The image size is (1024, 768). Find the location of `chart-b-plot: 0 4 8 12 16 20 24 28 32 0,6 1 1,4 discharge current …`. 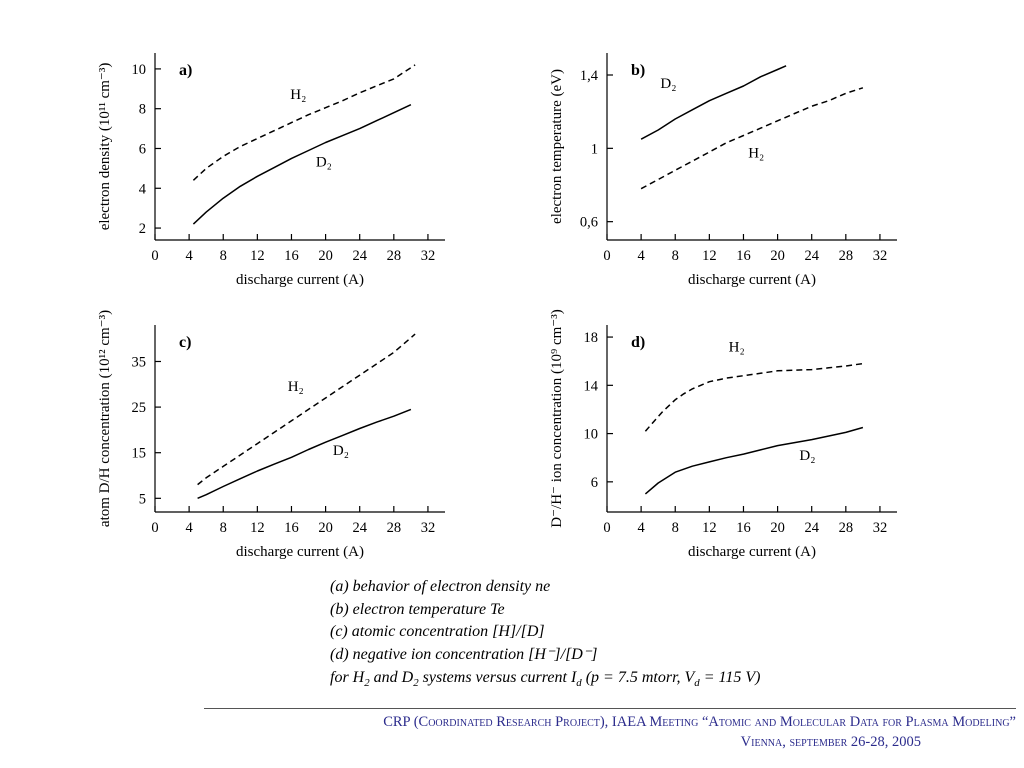

chart-b-plot: 0 4 8 12 16 20 24 28 32 0,6 1 1,4 discharge current … is located at coordinates (723, 170).